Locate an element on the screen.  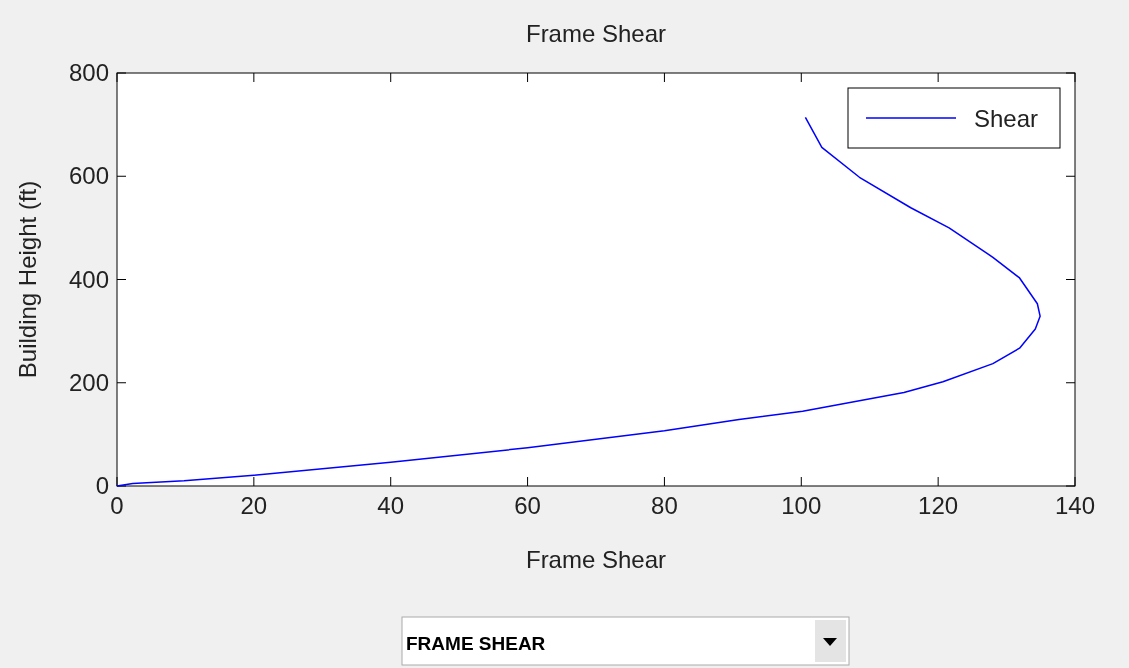
y-axis-title: Building Height (ft) is located at coordinates (27, 279).